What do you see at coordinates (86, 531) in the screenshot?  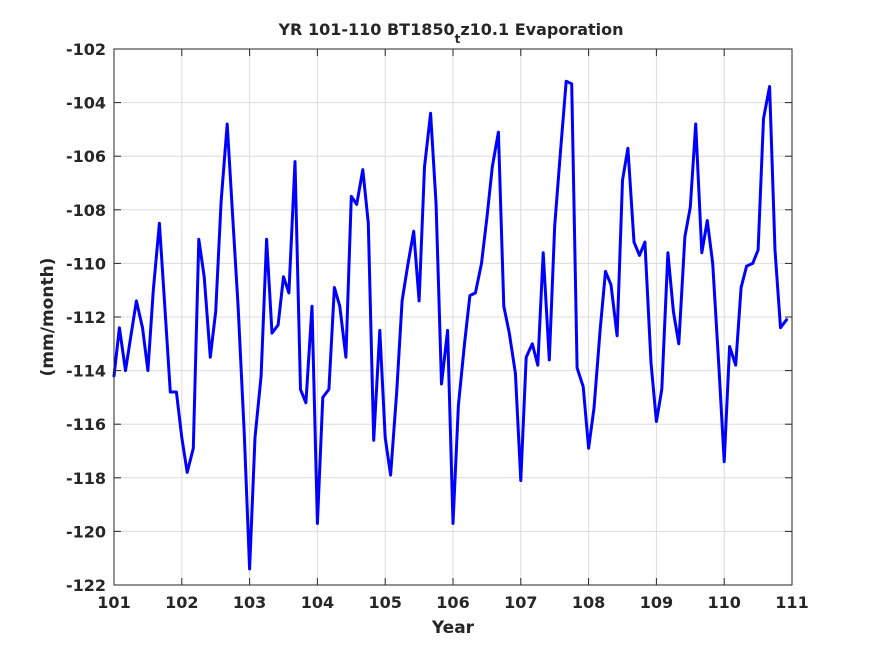 I see `y-tick-label: -120` at bounding box center [86, 531].